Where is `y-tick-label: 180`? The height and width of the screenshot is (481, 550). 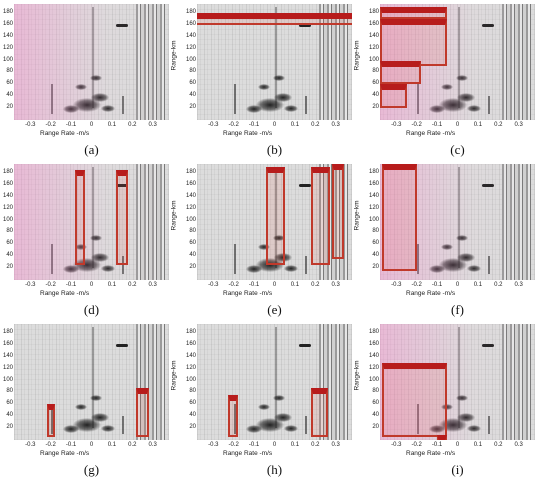 y-tick-label: 180 is located at coordinates (7, 11).